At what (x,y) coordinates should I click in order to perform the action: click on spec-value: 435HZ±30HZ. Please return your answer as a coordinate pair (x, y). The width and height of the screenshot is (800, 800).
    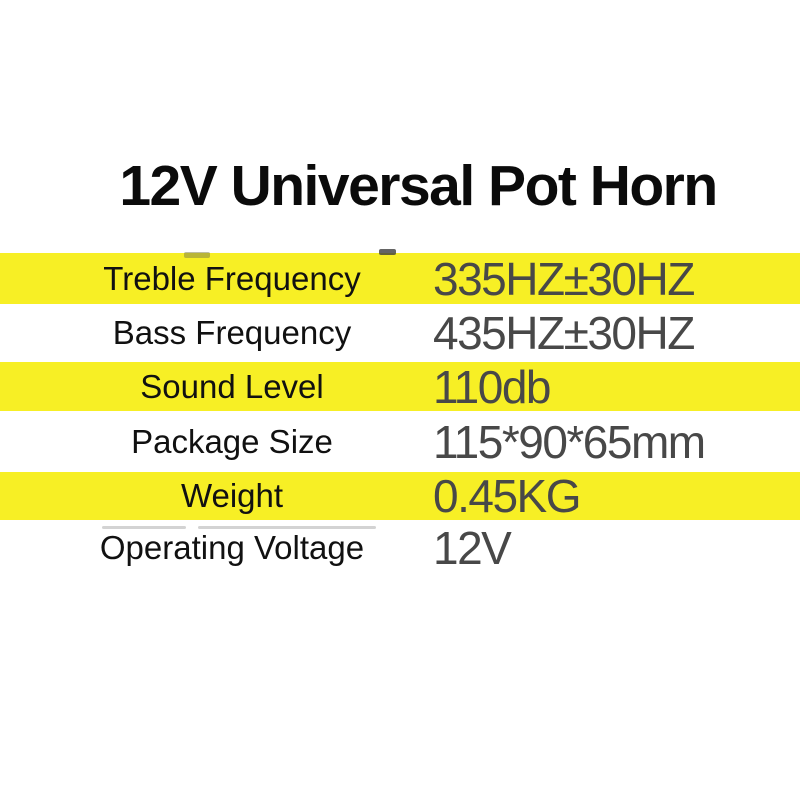
    Looking at the image, I should click on (564, 333).